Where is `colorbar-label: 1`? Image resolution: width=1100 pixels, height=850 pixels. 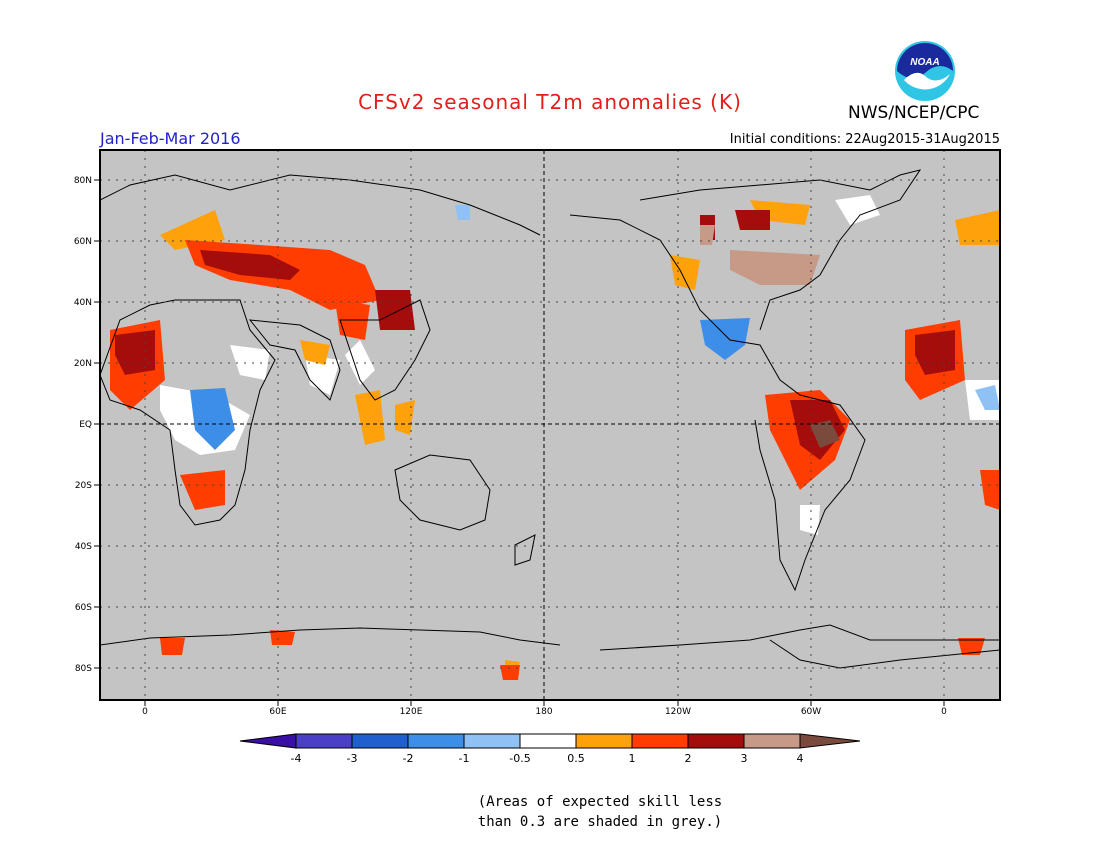
colorbar-label: 1 is located at coordinates (632, 758).